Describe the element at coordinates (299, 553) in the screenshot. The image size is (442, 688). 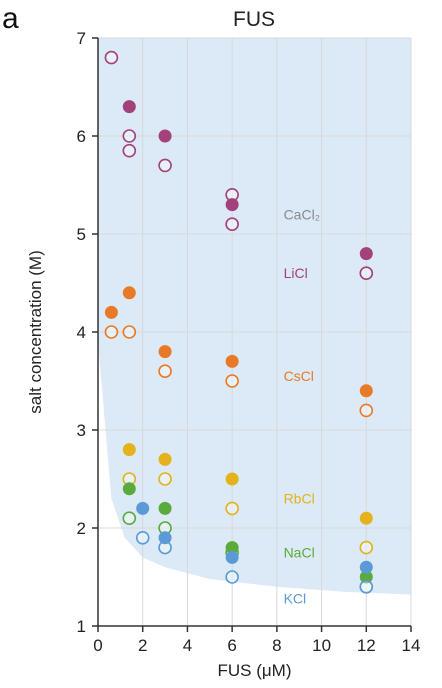
I see `region-label: NaCl` at that location.